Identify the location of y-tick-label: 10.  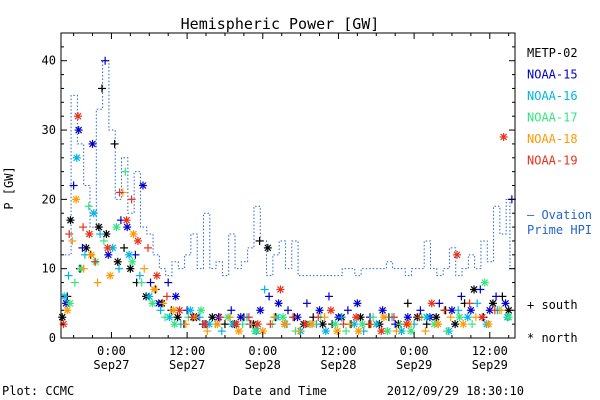
(49, 269).